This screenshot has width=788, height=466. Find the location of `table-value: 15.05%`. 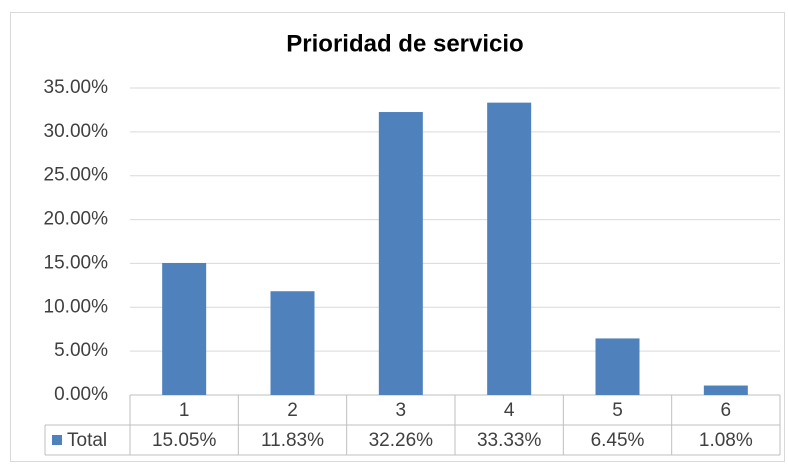

table-value: 15.05% is located at coordinates (184, 440).